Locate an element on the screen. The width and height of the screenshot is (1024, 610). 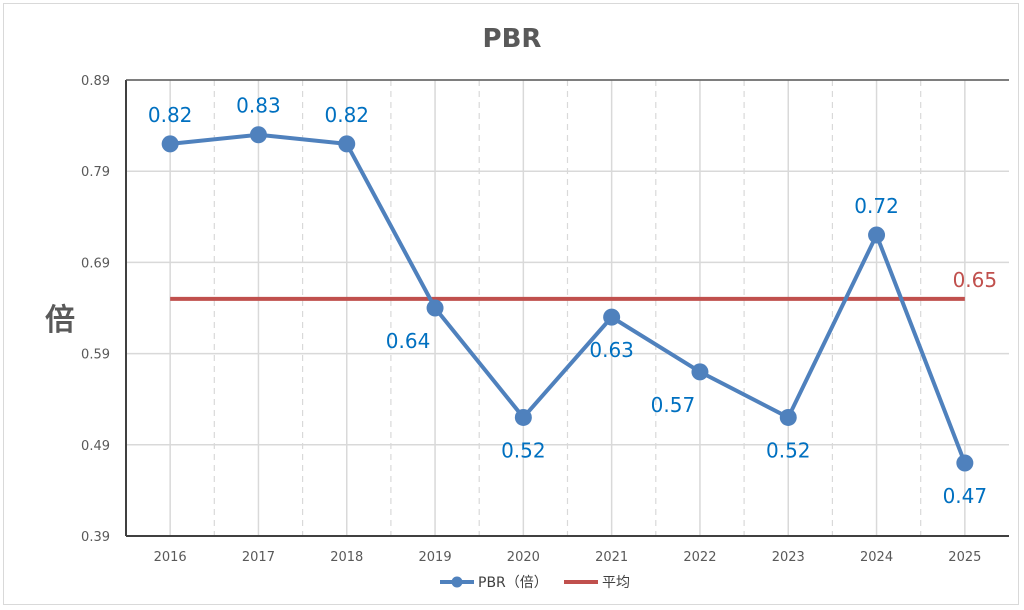
x-tick-label: 2021 is located at coordinates (611, 557).